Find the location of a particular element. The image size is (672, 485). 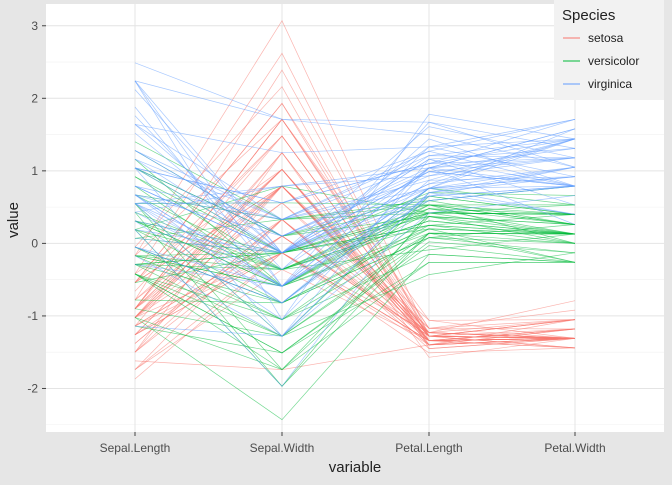

y-tick-label: 0 is located at coordinates (34, 243).